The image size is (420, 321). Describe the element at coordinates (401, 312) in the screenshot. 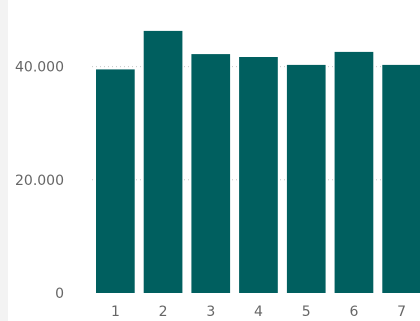

I see `x-tick-label: 7` at that location.